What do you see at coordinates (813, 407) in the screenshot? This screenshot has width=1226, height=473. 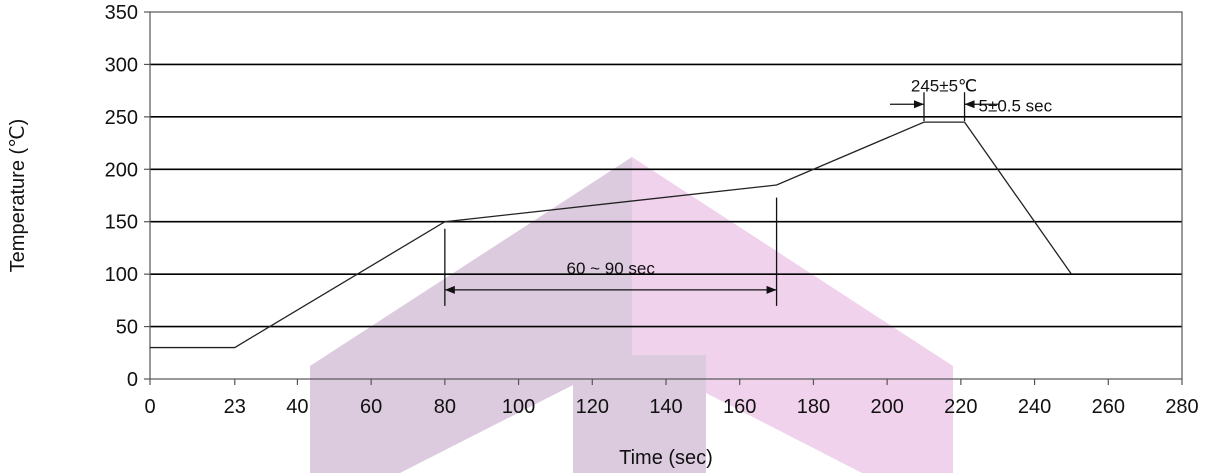 I see `x-tick-label-180: 180` at bounding box center [813, 407].